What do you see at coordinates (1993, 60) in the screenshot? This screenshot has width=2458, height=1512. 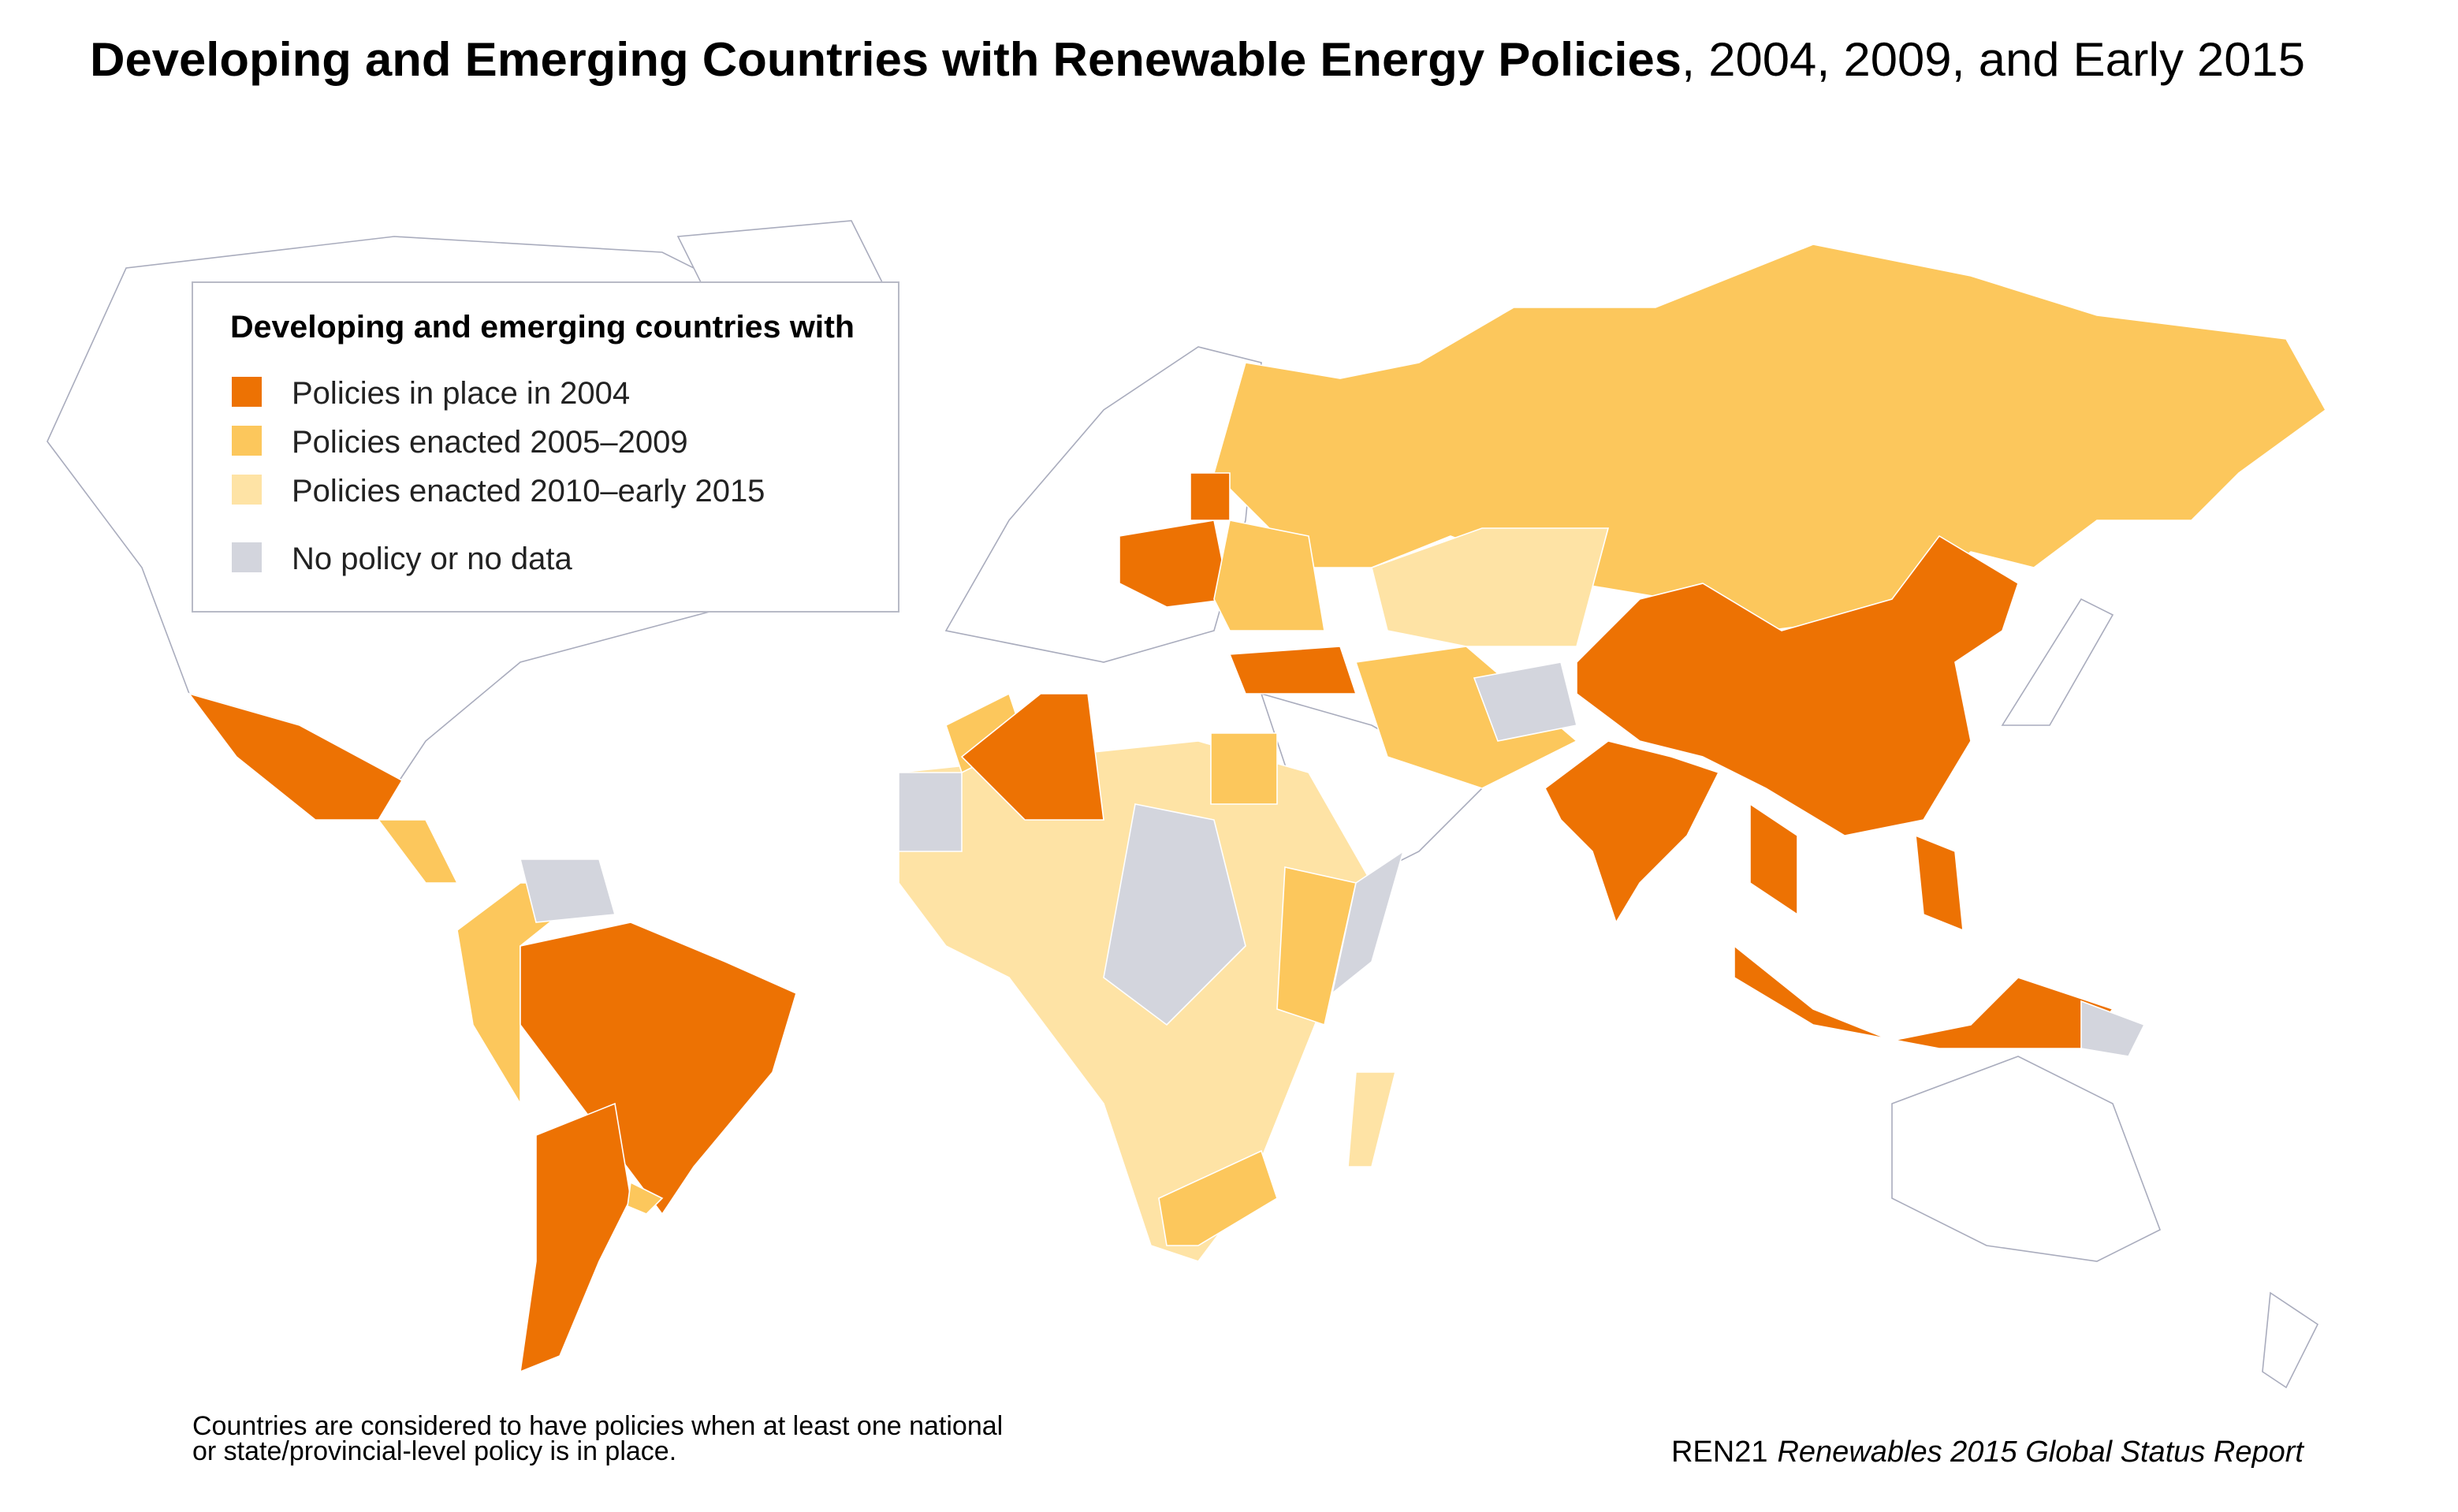 I see `title-rest: , 2004, 2009, and Early 2015` at bounding box center [1993, 60].